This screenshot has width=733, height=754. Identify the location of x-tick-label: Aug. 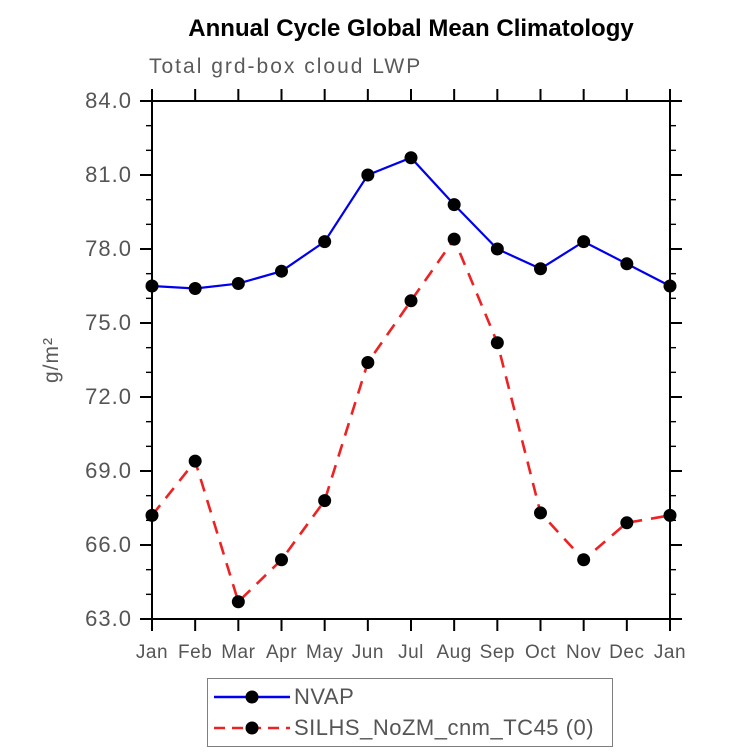
(454, 652).